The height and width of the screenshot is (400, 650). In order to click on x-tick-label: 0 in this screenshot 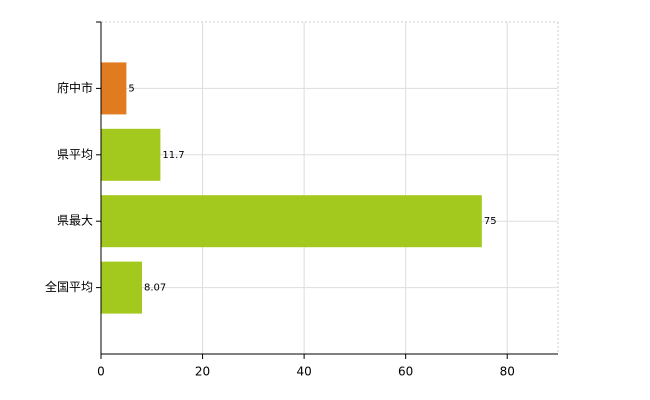, I will do `click(101, 372)`.